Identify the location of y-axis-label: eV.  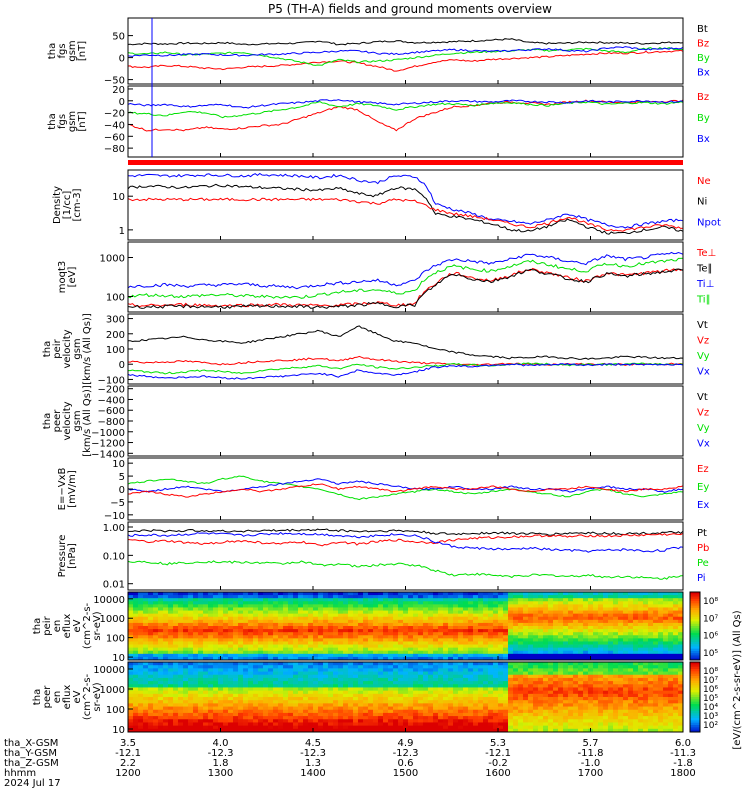
(77, 625).